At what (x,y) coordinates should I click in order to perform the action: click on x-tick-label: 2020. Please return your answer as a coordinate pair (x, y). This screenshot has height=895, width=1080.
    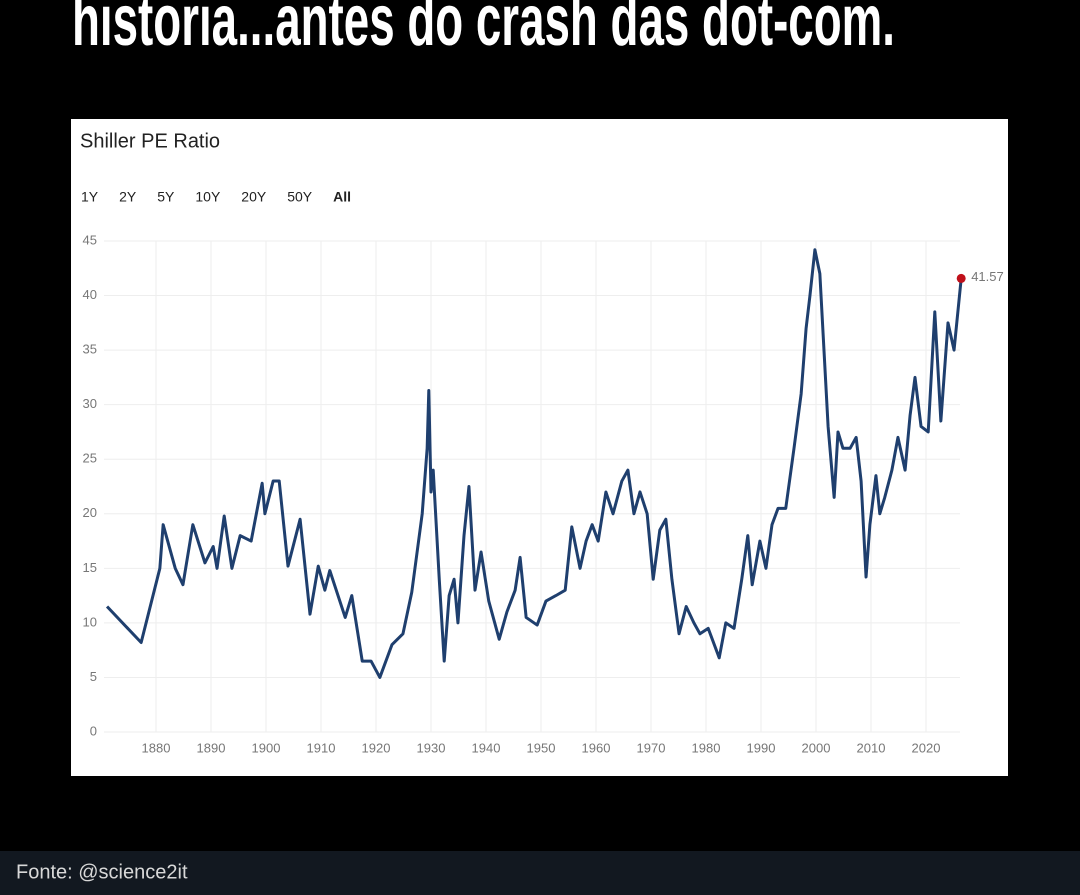
    Looking at the image, I should click on (926, 747).